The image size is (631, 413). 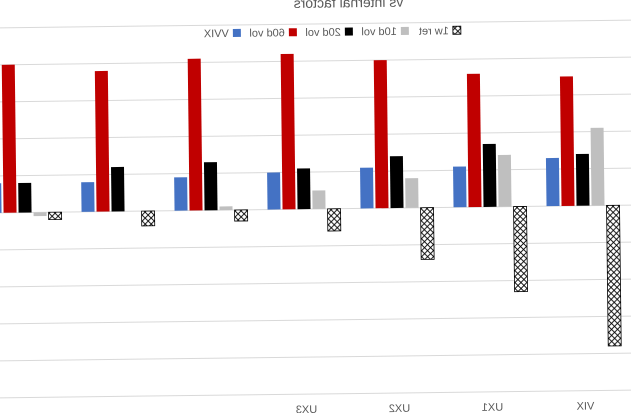 I want to click on x-tick-label: VIX, so click(x=585, y=407).